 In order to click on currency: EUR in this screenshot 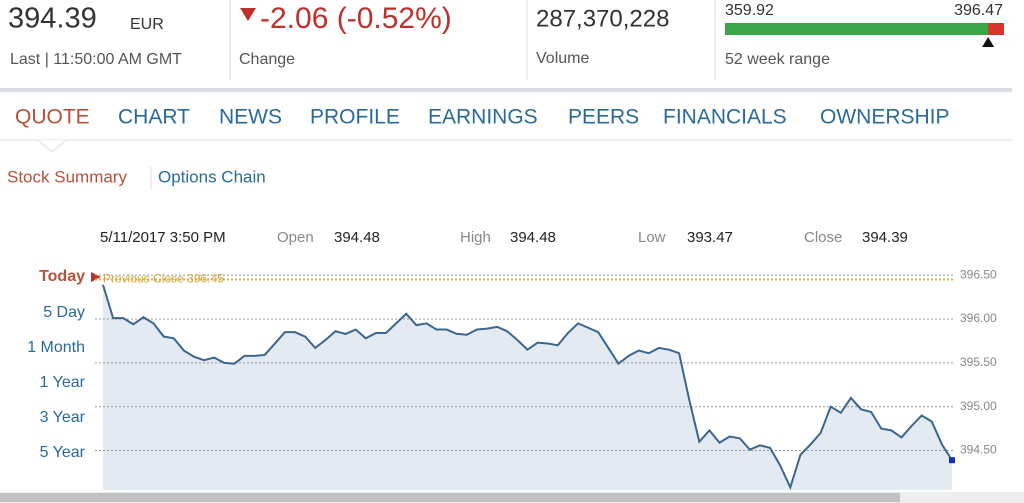, I will do `click(147, 24)`.